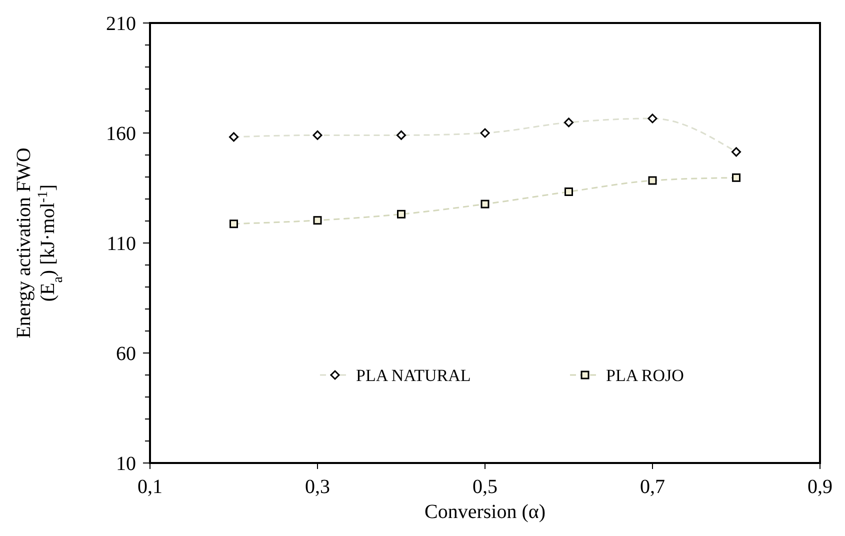 This screenshot has height=536, width=845. What do you see at coordinates (645, 375) in the screenshot?
I see `legend-label: PLA ROJO` at bounding box center [645, 375].